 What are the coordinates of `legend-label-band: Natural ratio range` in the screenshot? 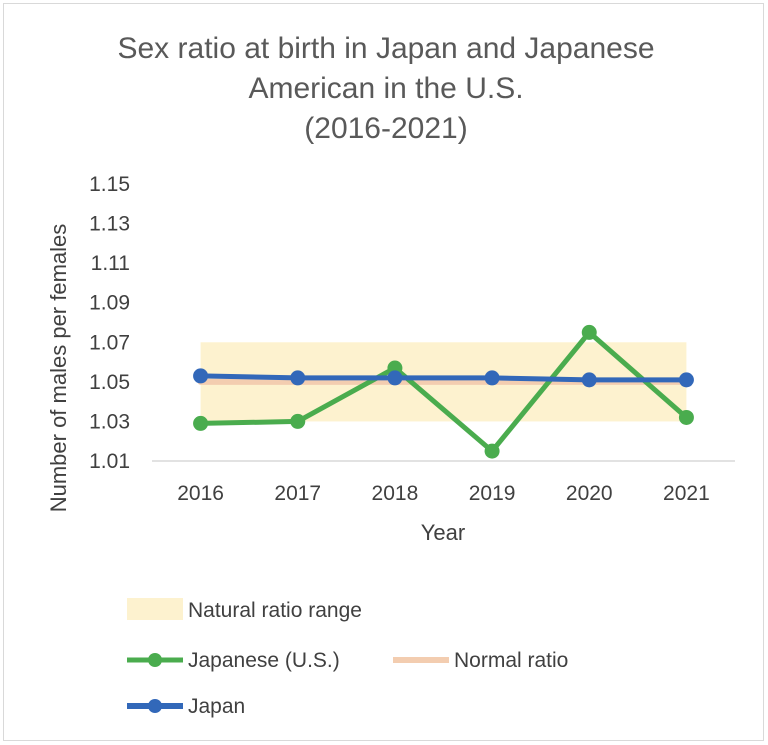 It's located at (275, 610).